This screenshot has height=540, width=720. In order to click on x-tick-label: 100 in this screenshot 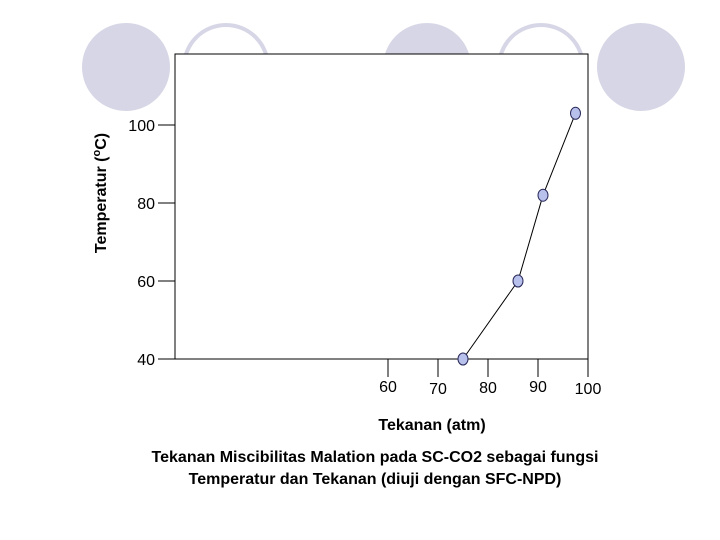, I will do `click(588, 389)`.